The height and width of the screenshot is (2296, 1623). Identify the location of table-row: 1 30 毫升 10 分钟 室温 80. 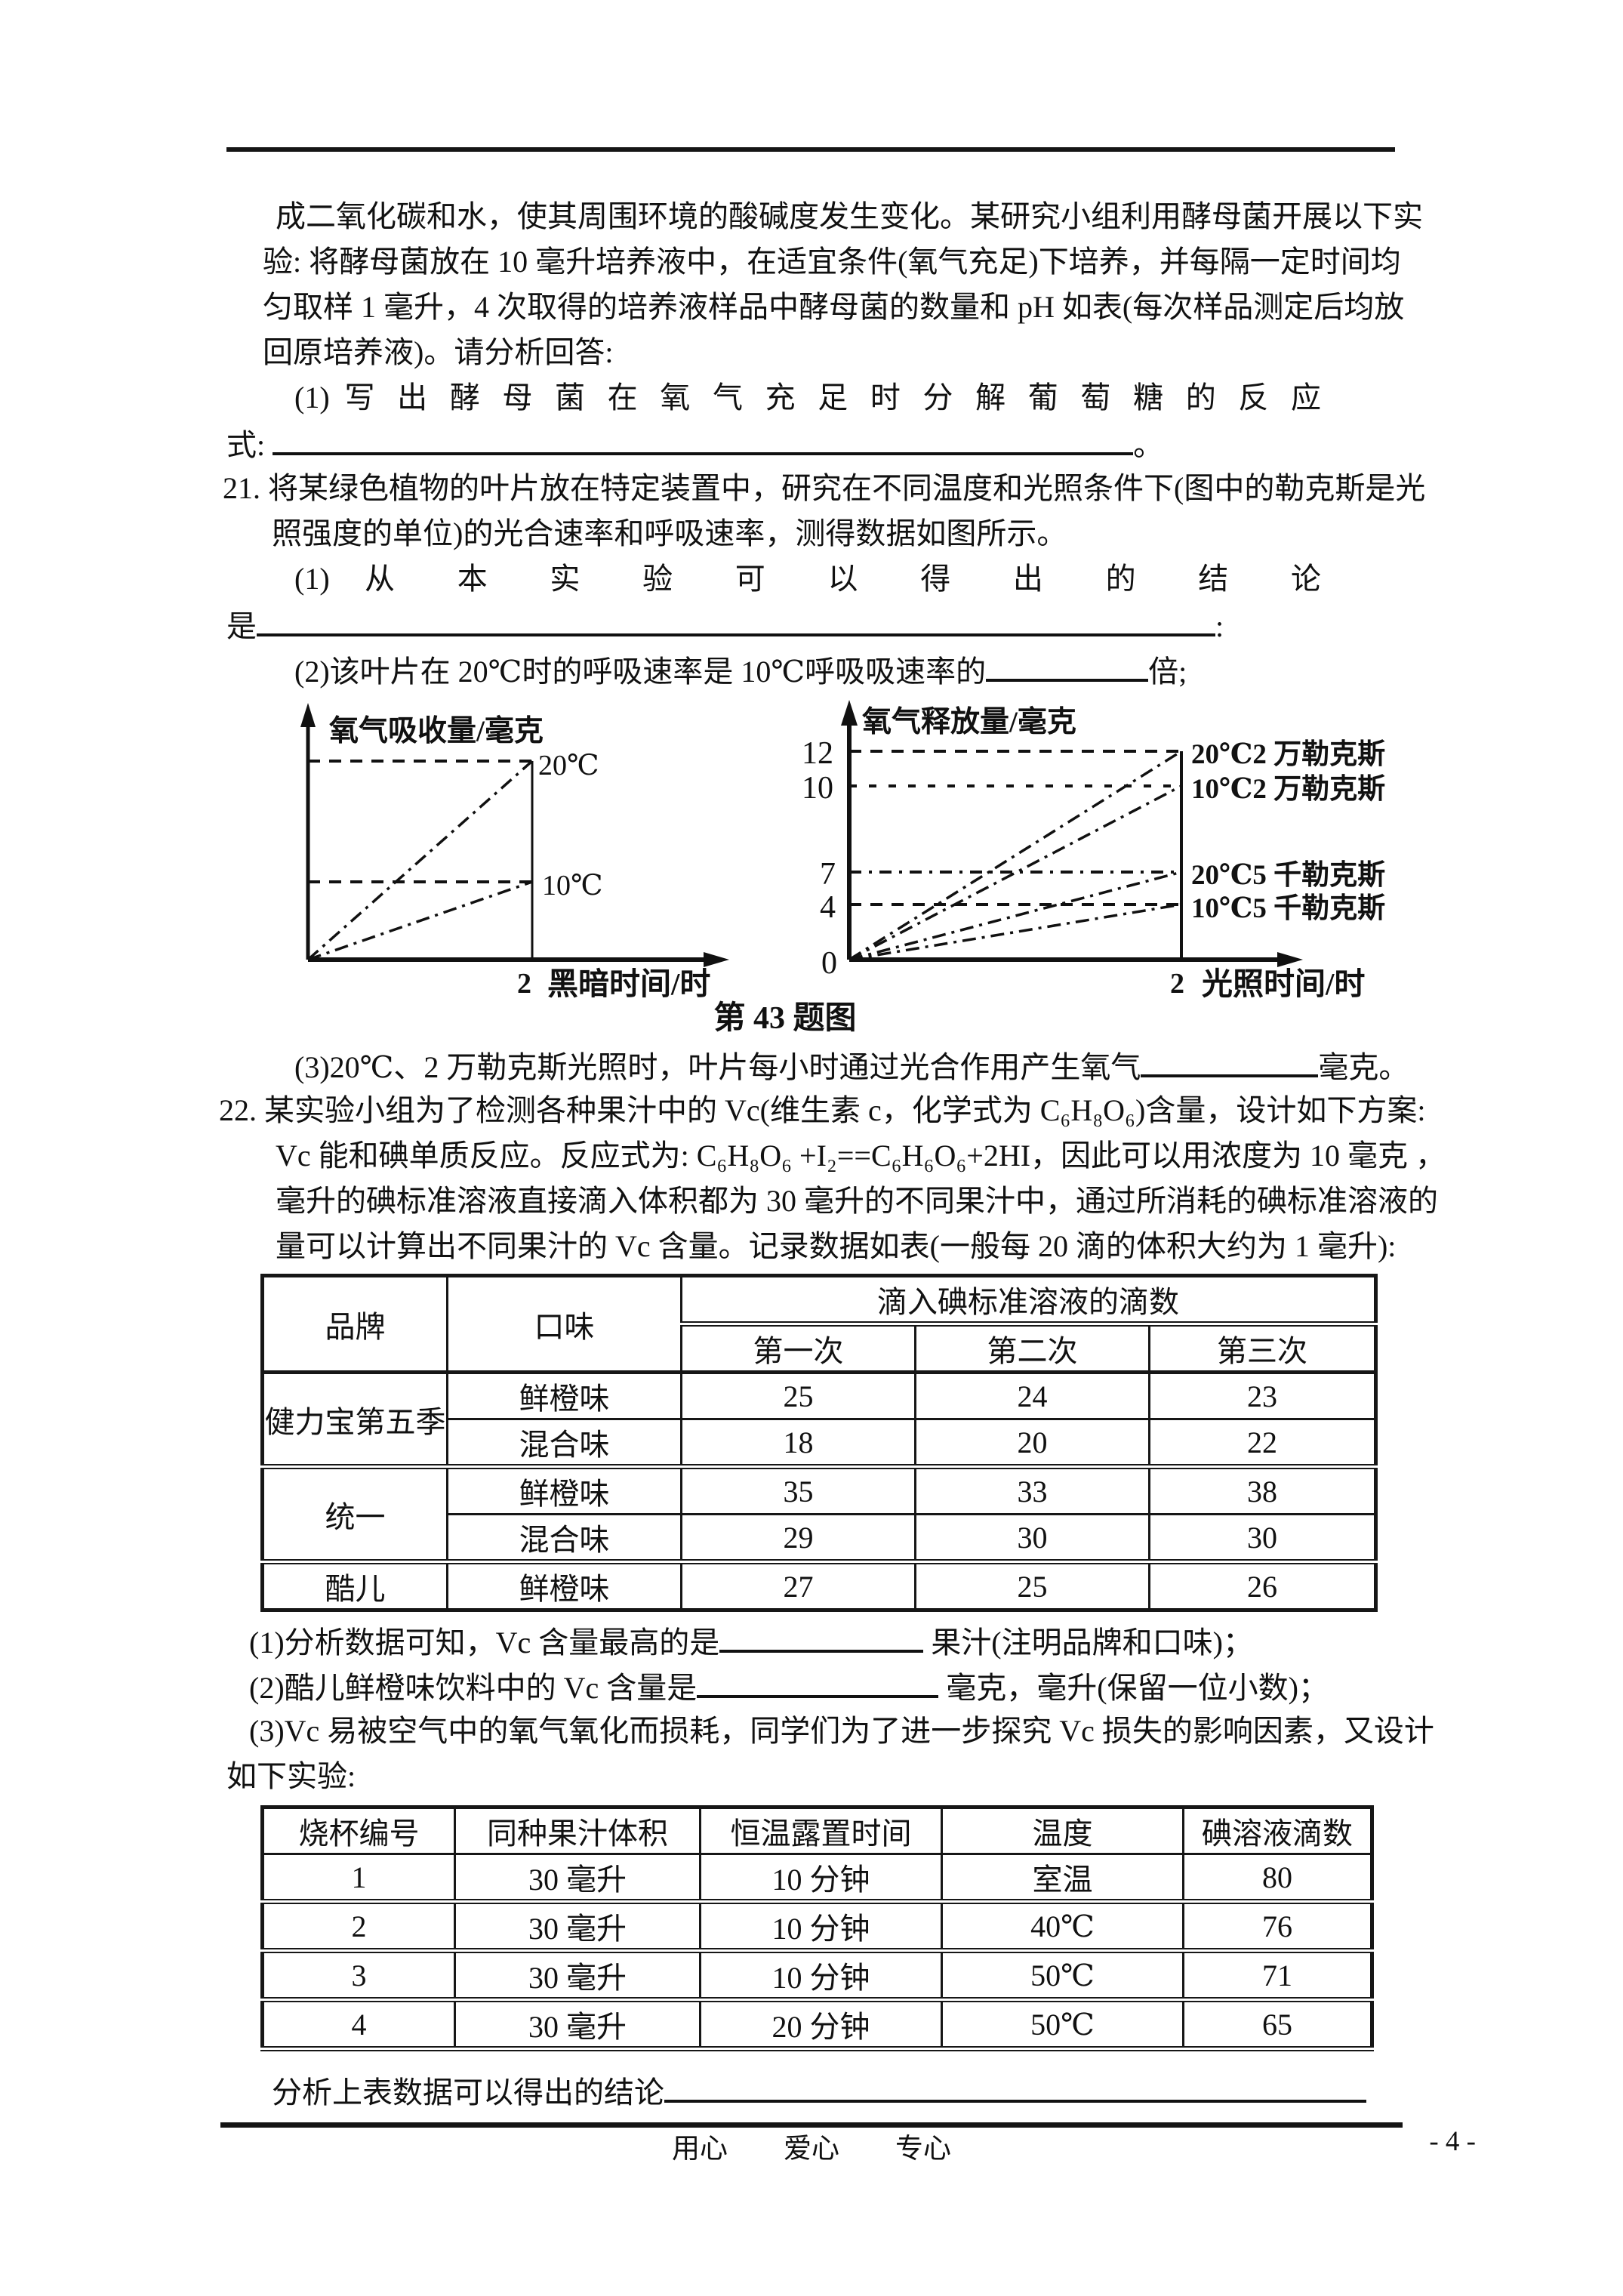
(817, 1879).